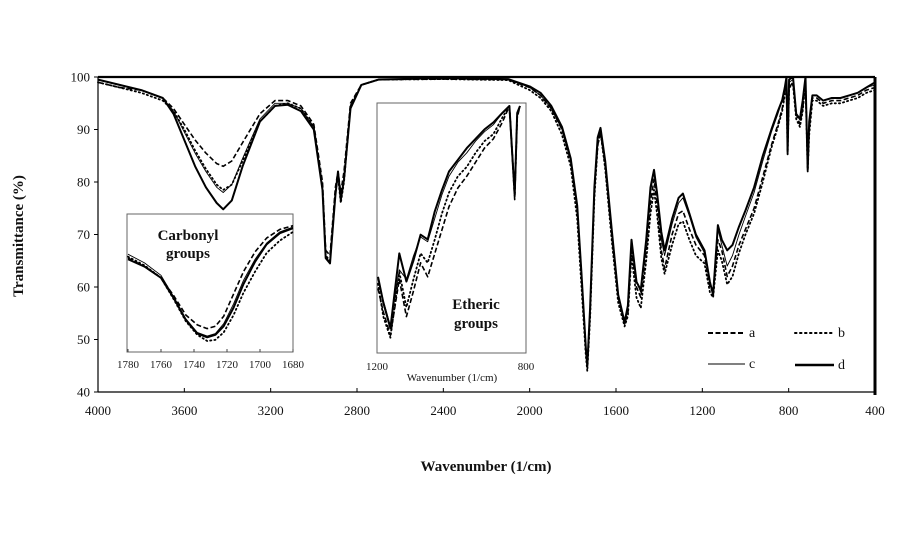  Describe the element at coordinates (128, 365) in the screenshot. I see `inset-carbonyl-x-tick-label: 1780` at that location.